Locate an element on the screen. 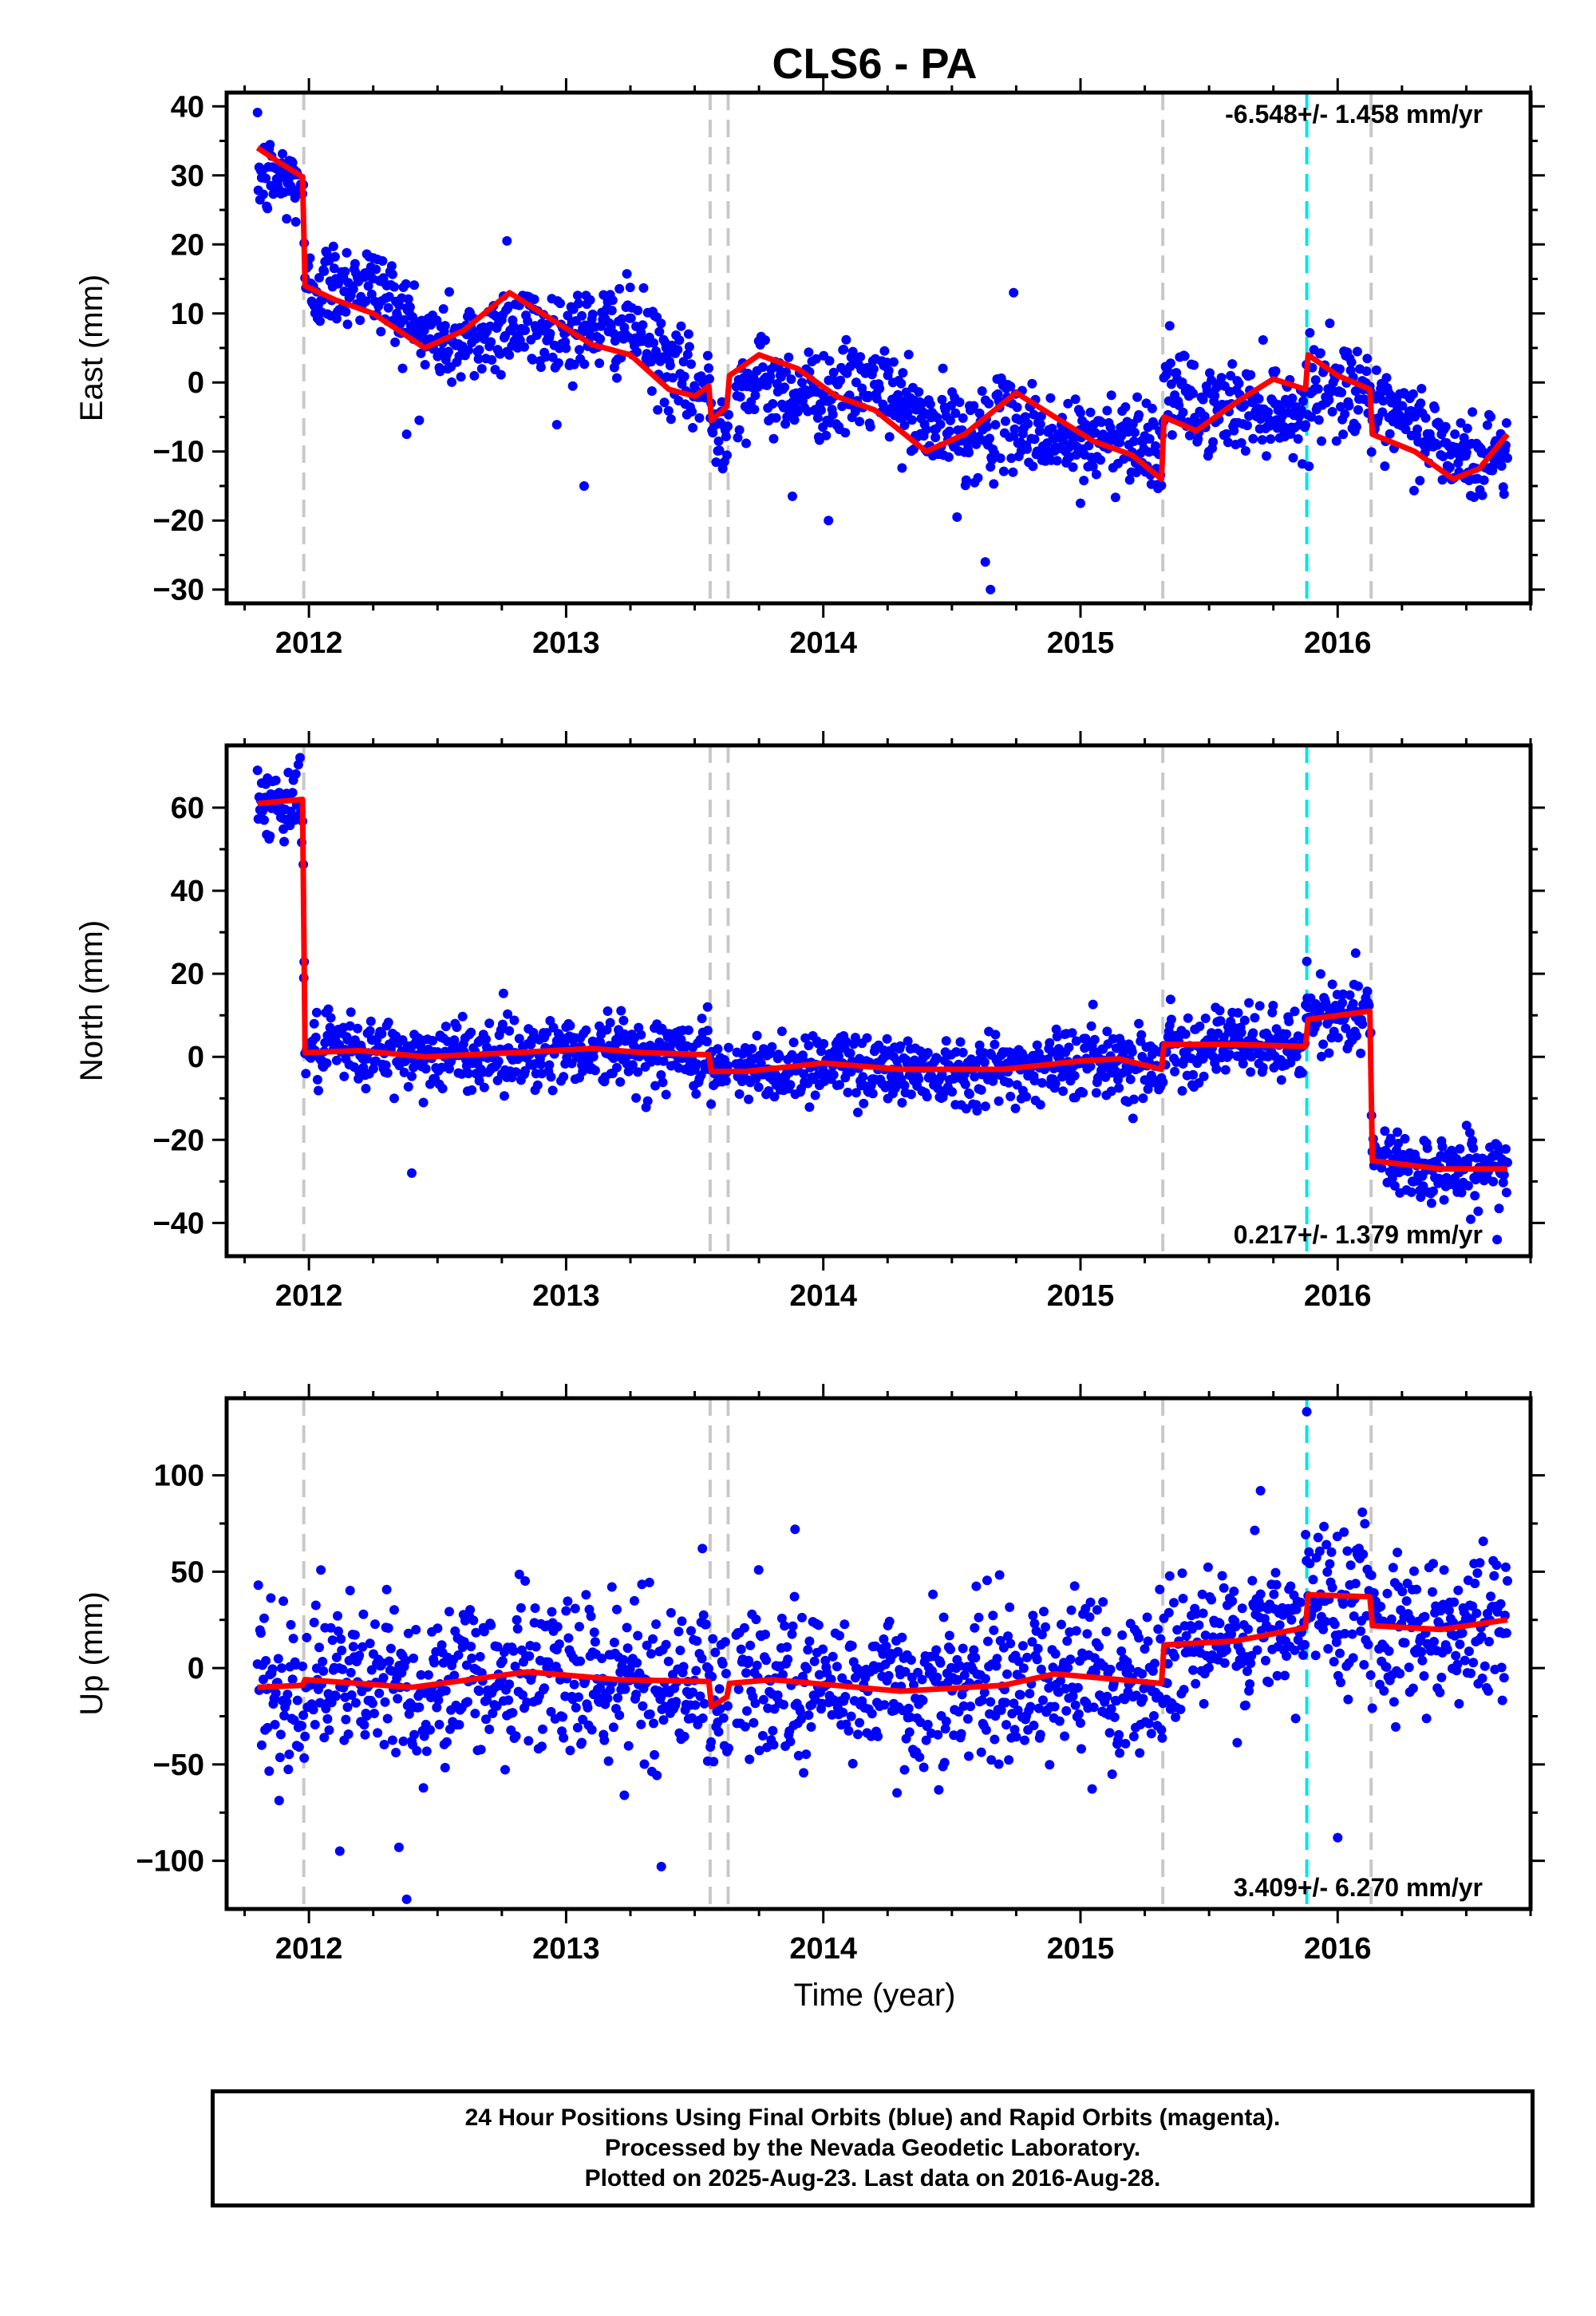 The width and height of the screenshot is (1596, 2316). chart-title: CLS6 - PA is located at coordinates (874, 64).